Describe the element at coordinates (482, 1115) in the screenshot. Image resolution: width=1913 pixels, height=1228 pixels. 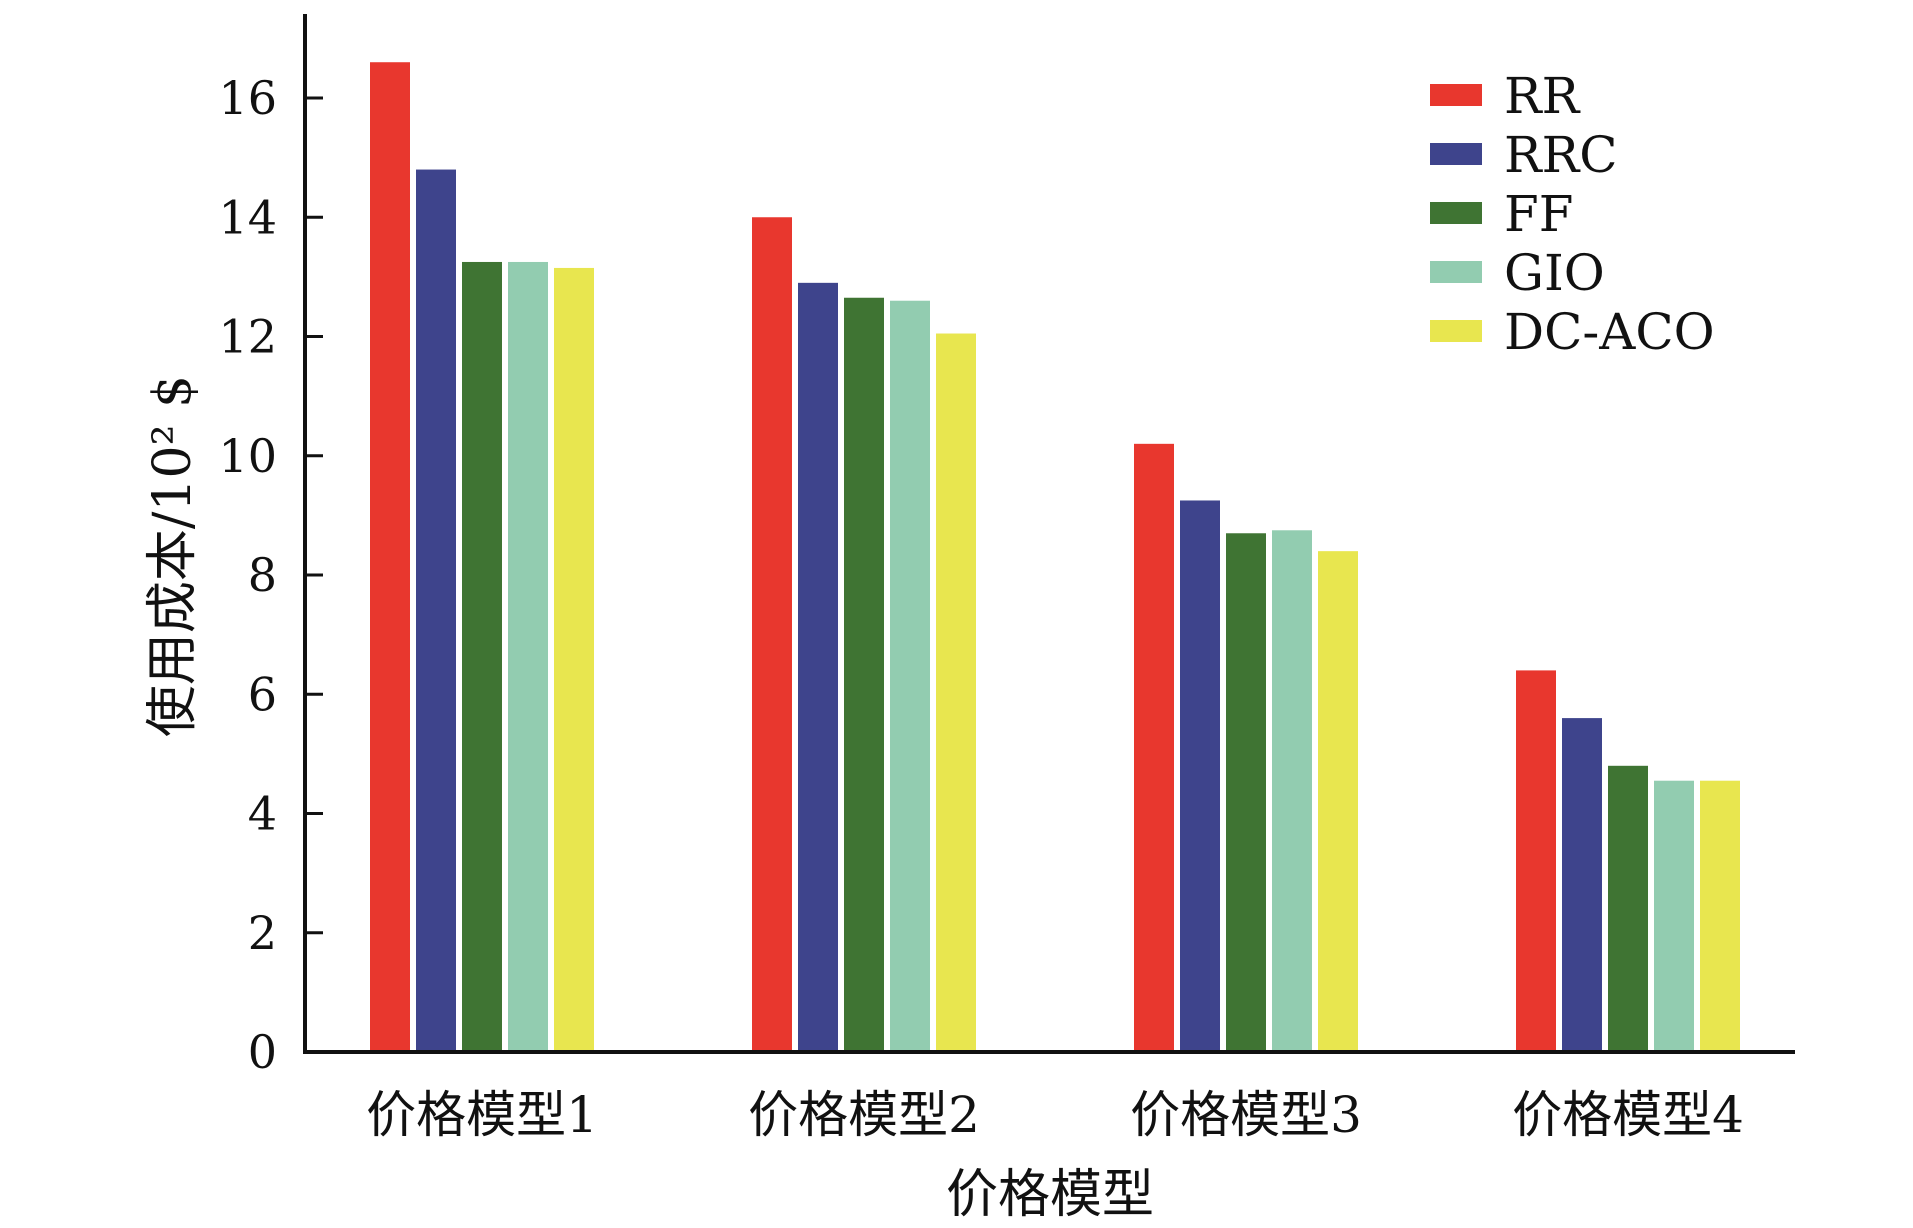
I see `x-category-label: 价格模型1` at that location.